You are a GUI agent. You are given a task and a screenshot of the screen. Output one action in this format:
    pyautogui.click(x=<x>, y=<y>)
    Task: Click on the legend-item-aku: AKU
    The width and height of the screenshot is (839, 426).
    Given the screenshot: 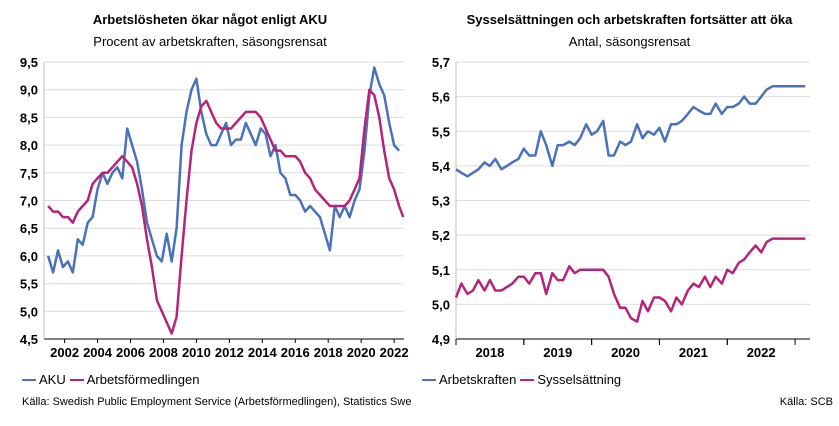 What is the action you would take?
    pyautogui.click(x=44, y=379)
    